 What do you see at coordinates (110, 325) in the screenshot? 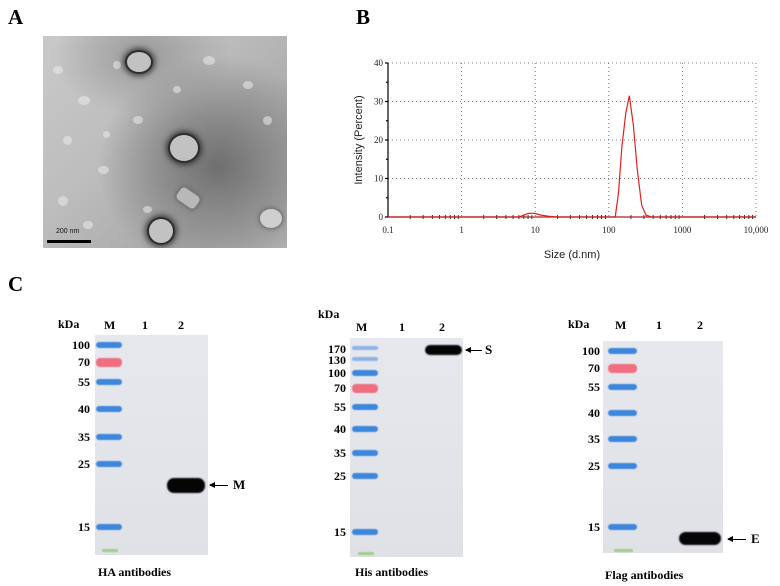
I see `lane-m-ha: M` at bounding box center [110, 325].